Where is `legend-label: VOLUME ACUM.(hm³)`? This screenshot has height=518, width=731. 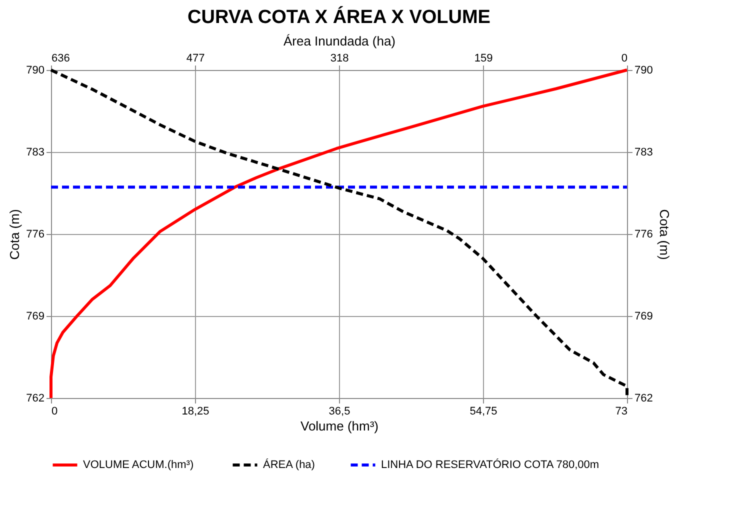
legend-label: VOLUME ACUM.(hm³) is located at coordinates (138, 465).